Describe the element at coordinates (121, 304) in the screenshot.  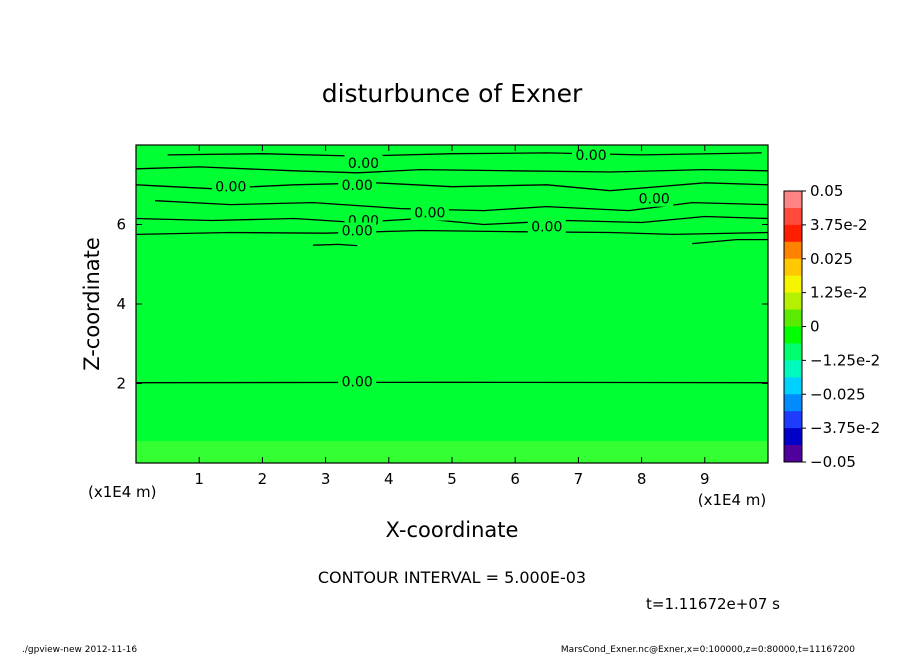
I see `y-tick-label-4: 4` at that location.